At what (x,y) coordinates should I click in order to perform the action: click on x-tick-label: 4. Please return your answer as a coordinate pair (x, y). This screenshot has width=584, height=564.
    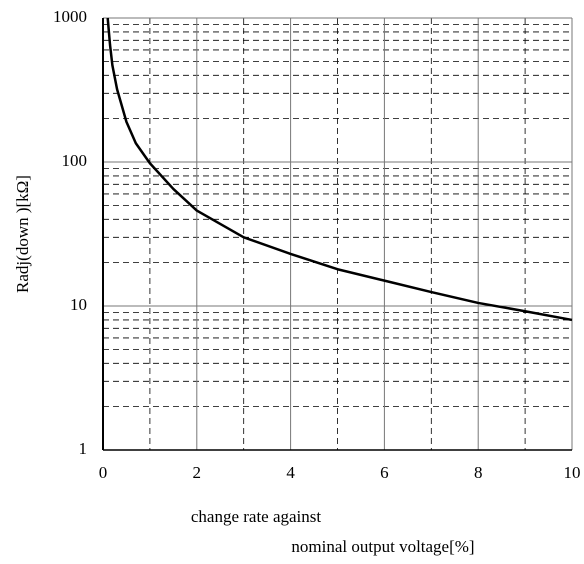
    Looking at the image, I should click on (290, 472).